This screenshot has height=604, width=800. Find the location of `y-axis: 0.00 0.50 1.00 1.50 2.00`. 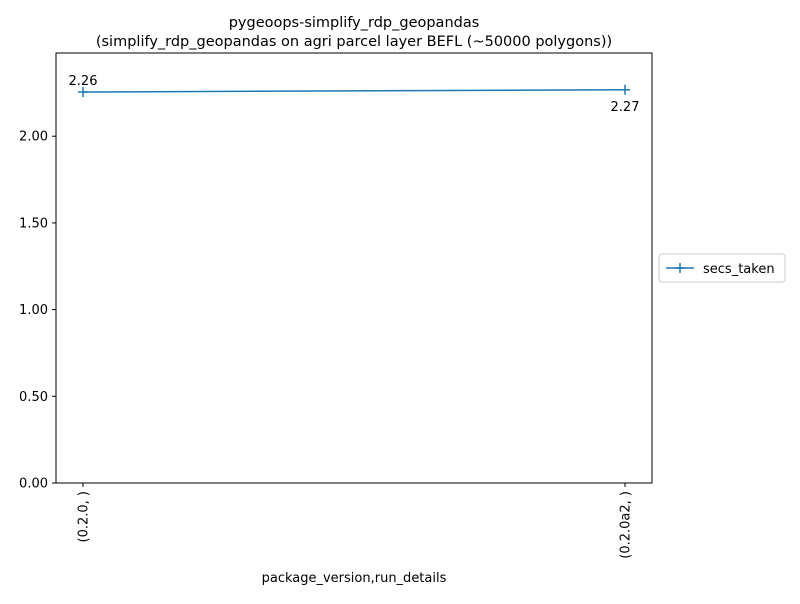

y-axis: 0.00 0.50 1.00 1.50 2.00 is located at coordinates (37, 311).